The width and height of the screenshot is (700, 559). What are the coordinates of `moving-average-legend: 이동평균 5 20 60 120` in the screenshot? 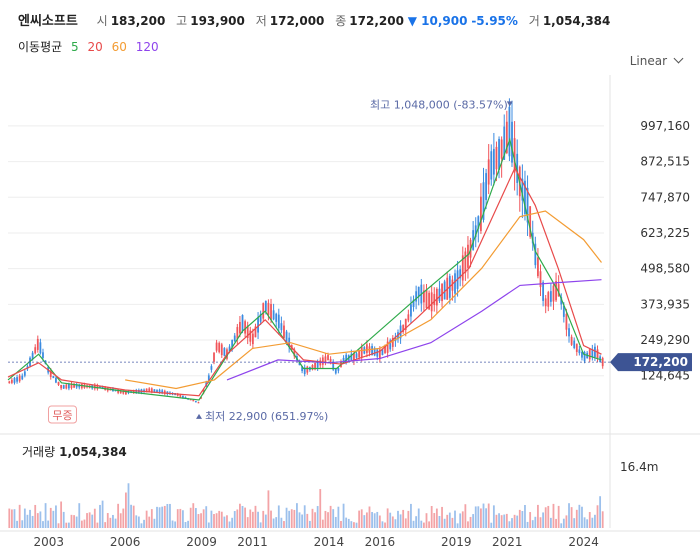 It's located at (91, 46).